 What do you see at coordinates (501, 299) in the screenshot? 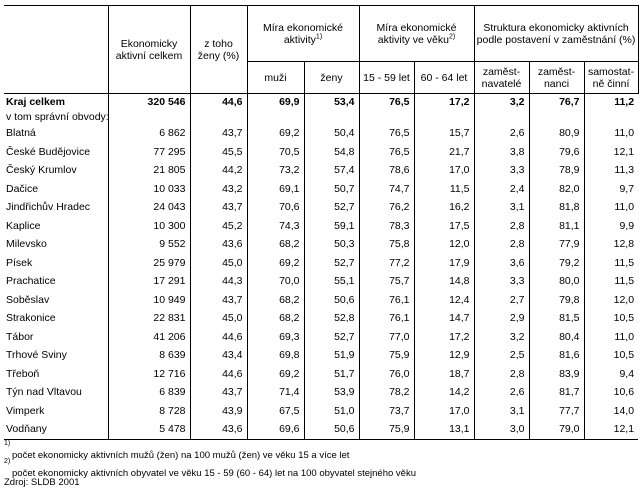
I see `cell: 2,7` at bounding box center [501, 299].